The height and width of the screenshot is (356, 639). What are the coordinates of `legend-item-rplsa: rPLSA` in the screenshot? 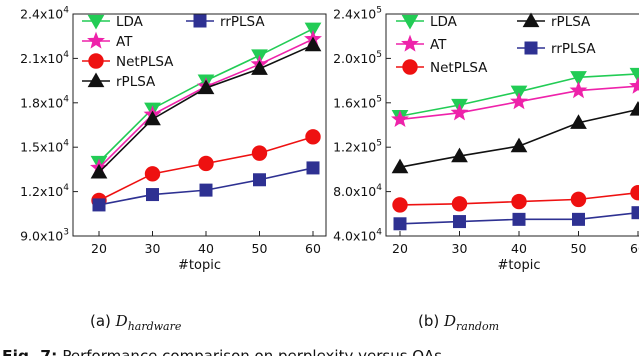 It's located at (119, 81).